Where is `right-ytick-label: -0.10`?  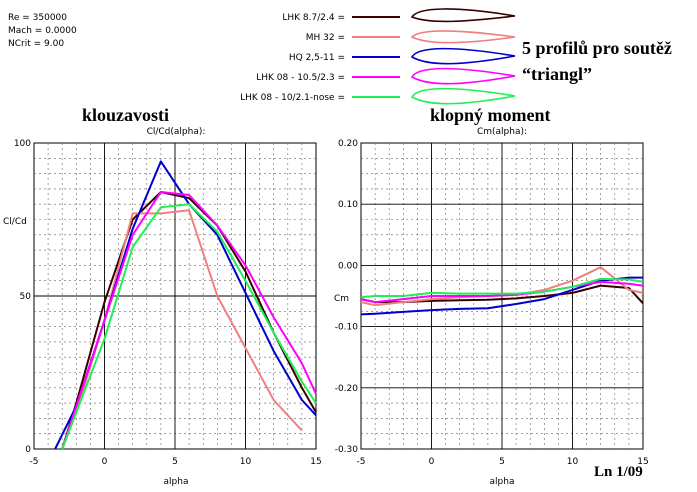
right-ytick-label: -0.10 is located at coordinates (347, 328).